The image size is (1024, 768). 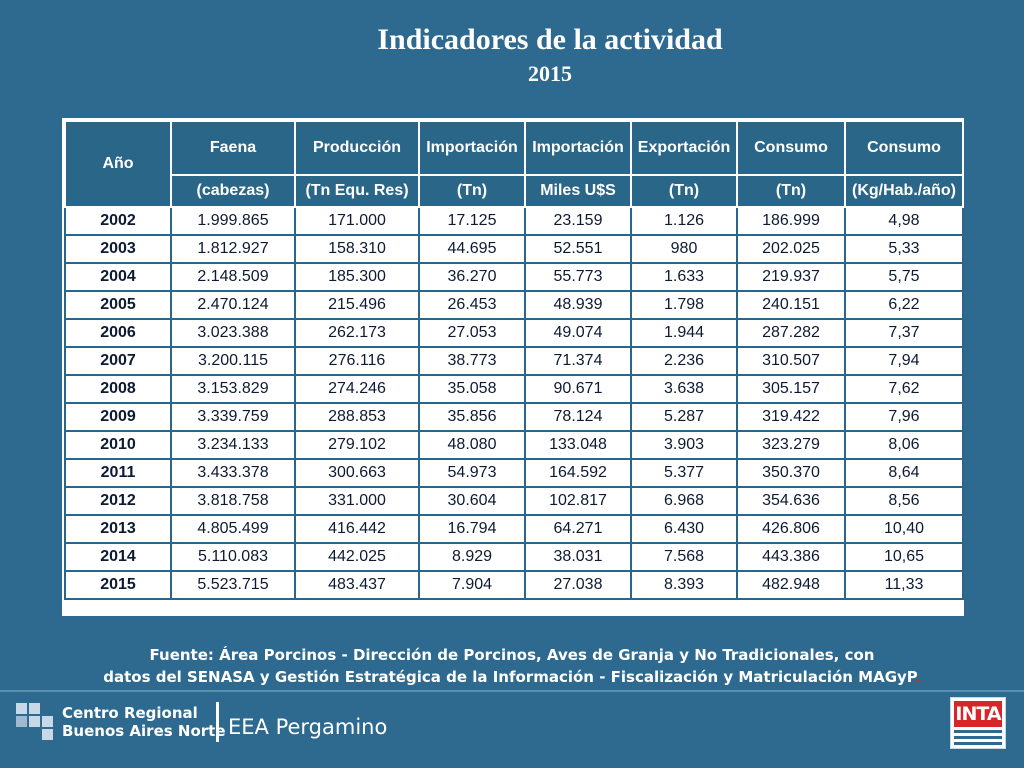 I want to click on table-cell: 202.025, so click(x=791, y=249).